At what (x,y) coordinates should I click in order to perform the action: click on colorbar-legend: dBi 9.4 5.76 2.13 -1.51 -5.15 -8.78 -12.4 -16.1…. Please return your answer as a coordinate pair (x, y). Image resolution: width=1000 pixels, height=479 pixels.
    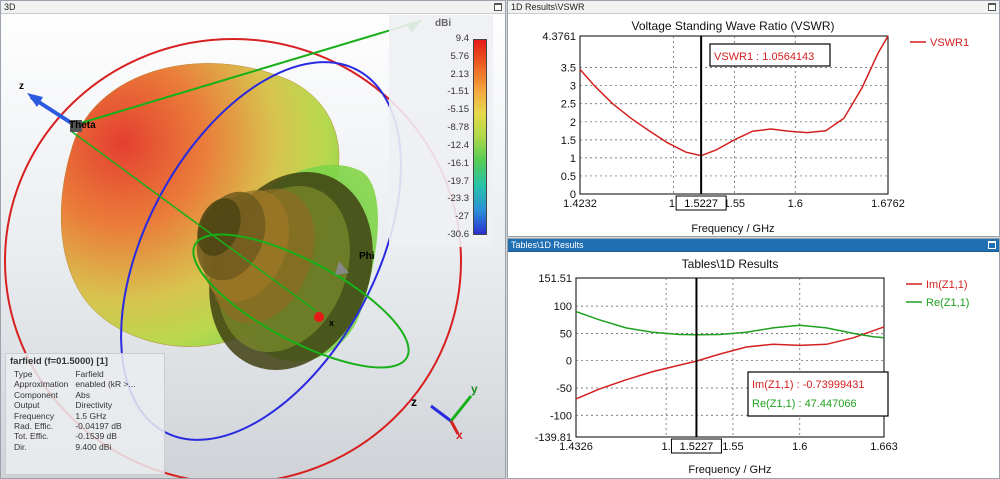
    Looking at the image, I should click on (441, 131).